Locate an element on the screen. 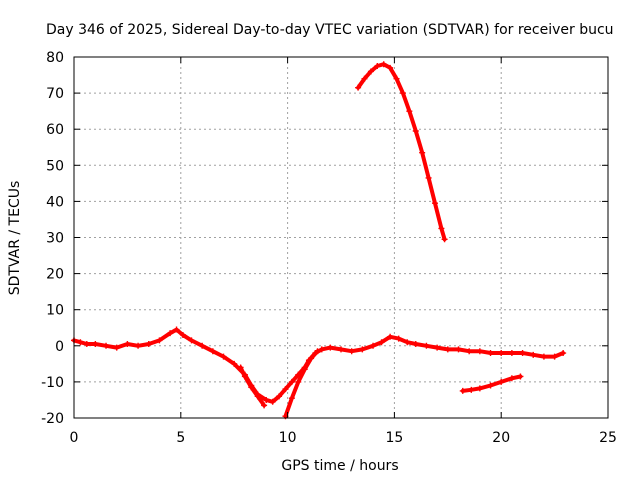 The height and width of the screenshot is (480, 640). series-dip-branch is located at coordinates (252, 386).